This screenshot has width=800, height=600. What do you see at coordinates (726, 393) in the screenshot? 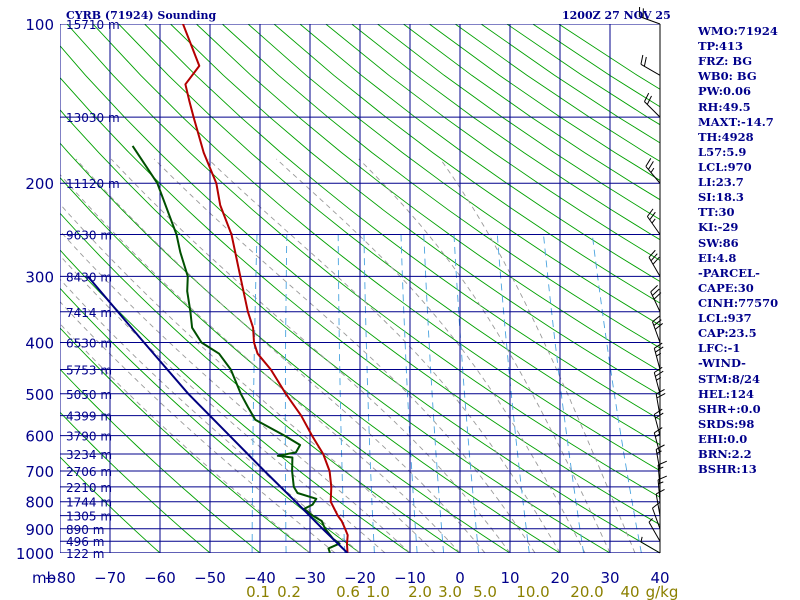
I see `index-item: HEL:124` at bounding box center [726, 393].